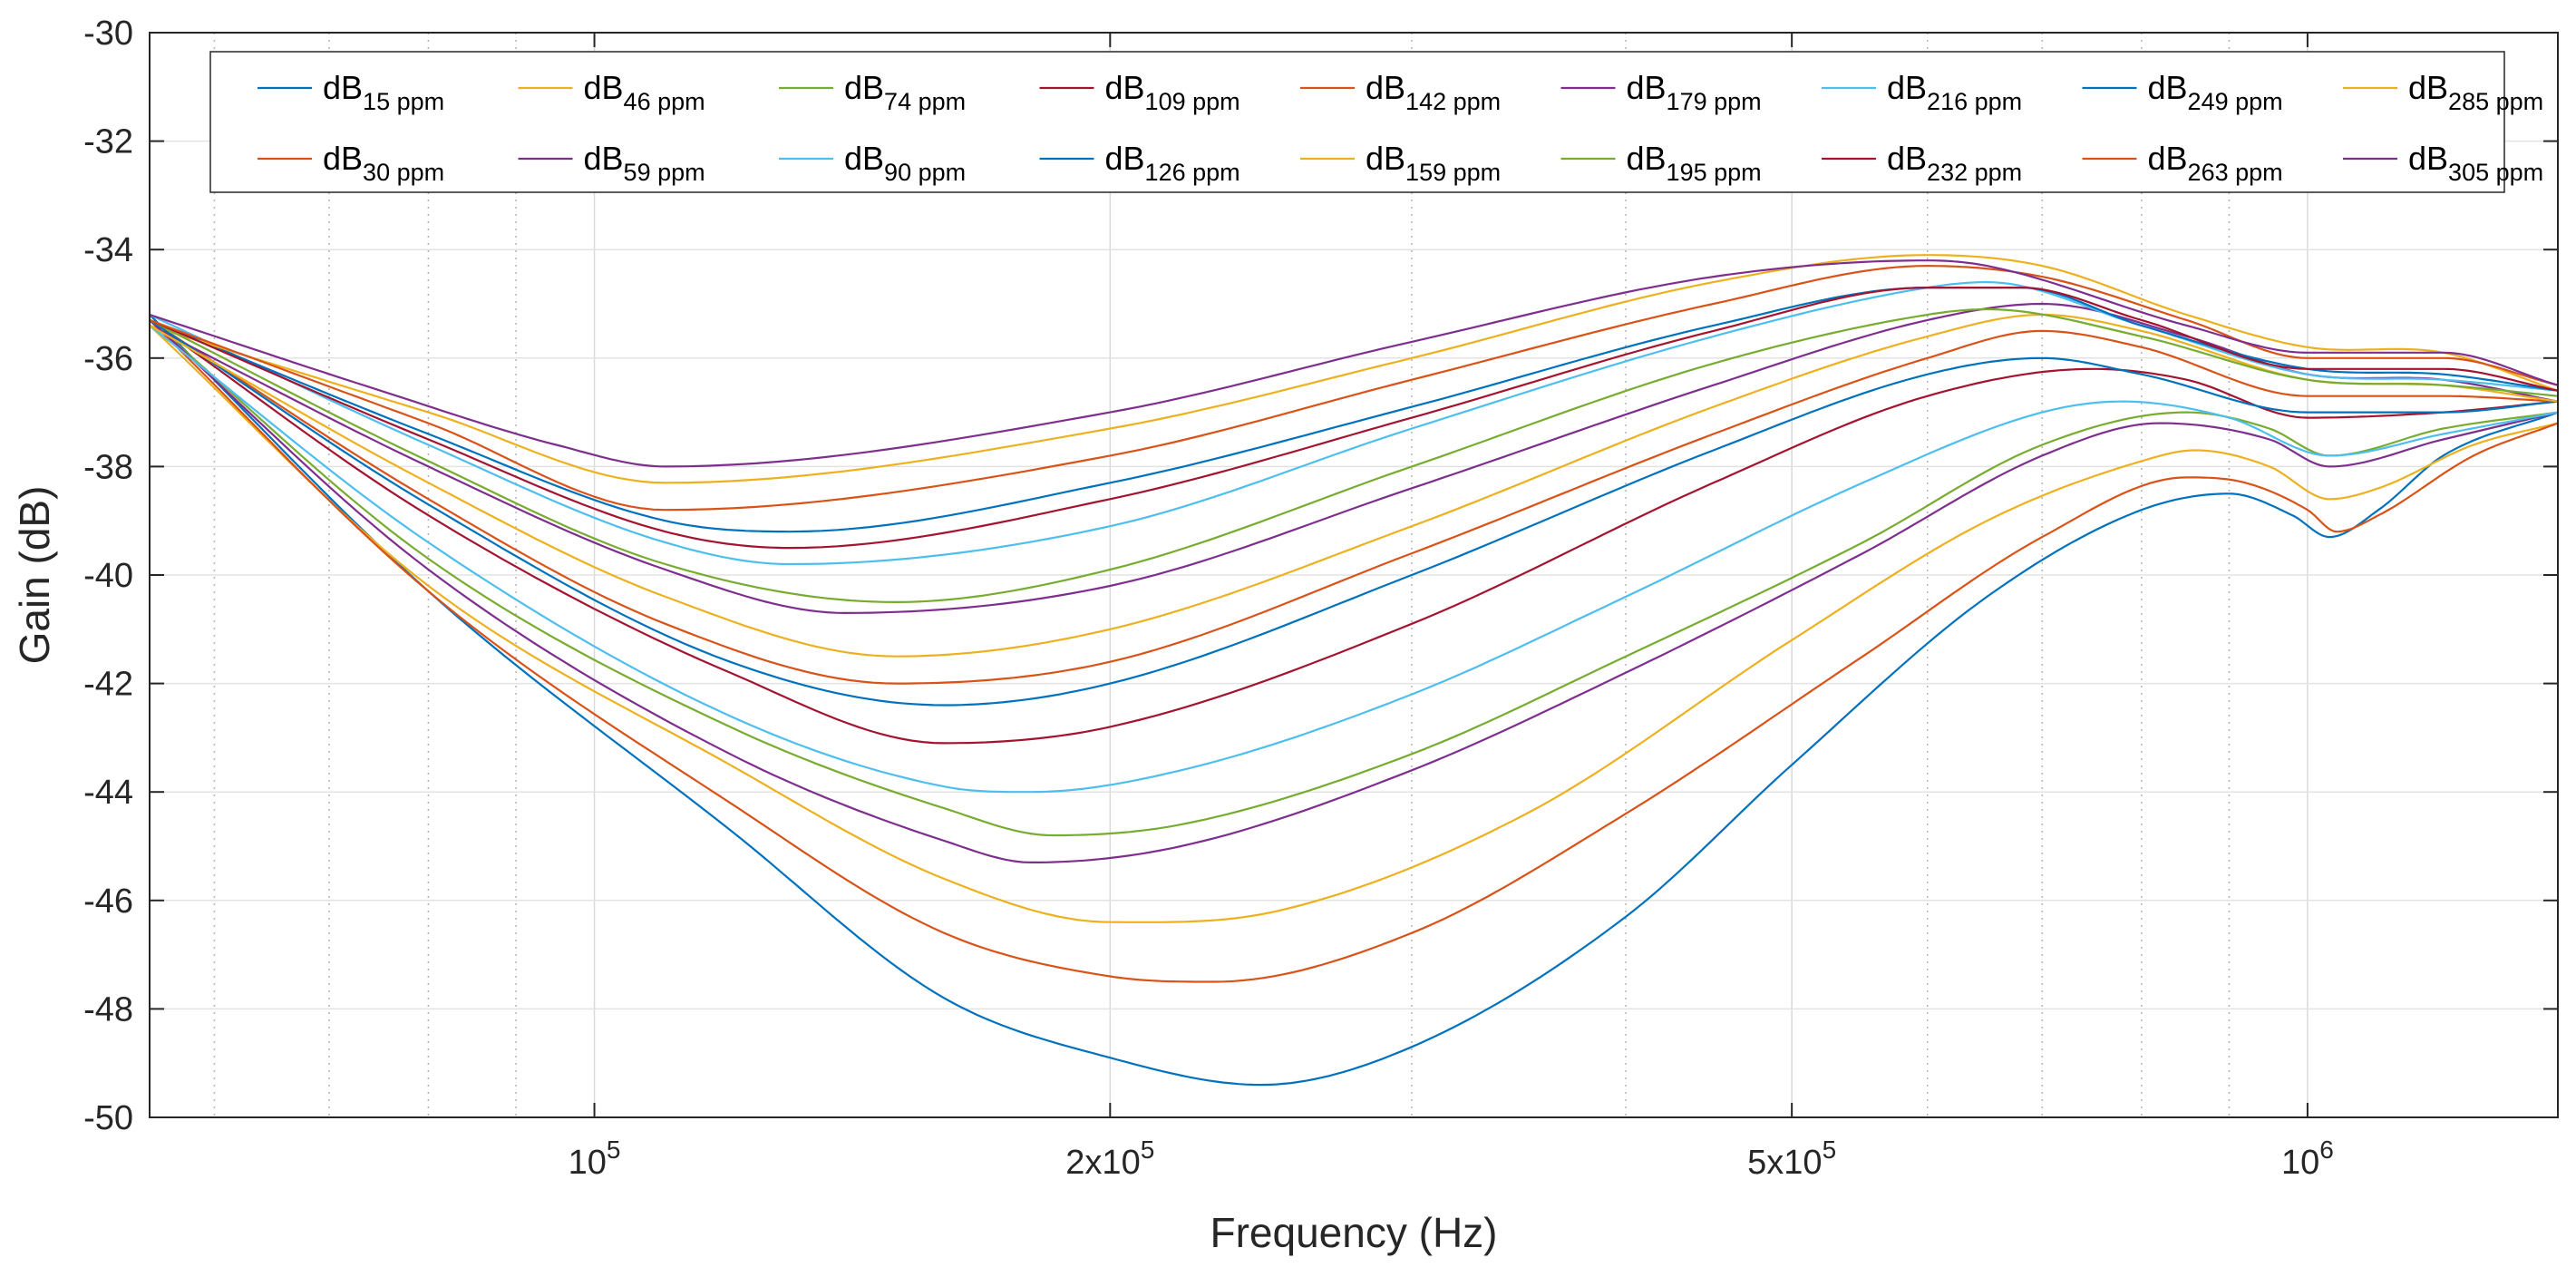  What do you see at coordinates (108, 1118) in the screenshot?
I see `y-tick-label: -50` at bounding box center [108, 1118].